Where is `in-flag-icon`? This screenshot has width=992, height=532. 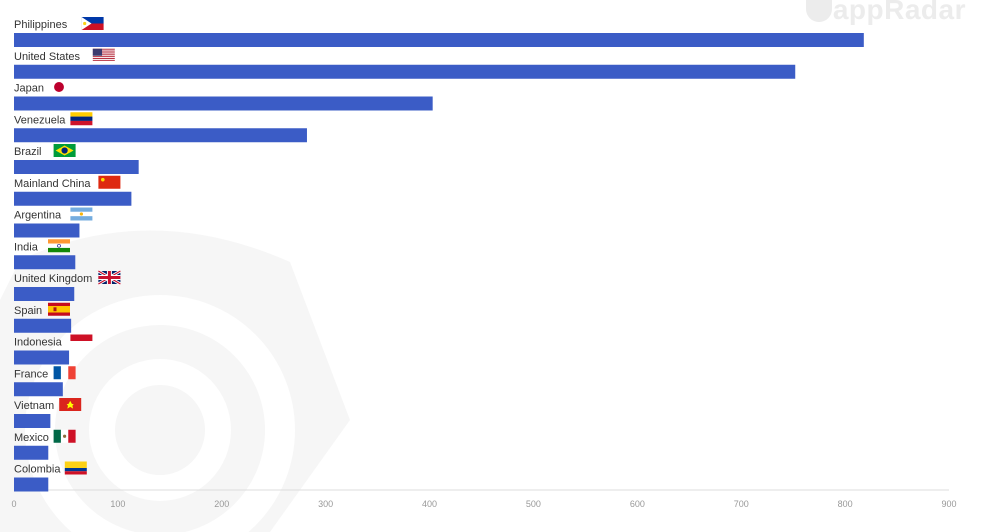 in-flag-icon is located at coordinates (59, 246).